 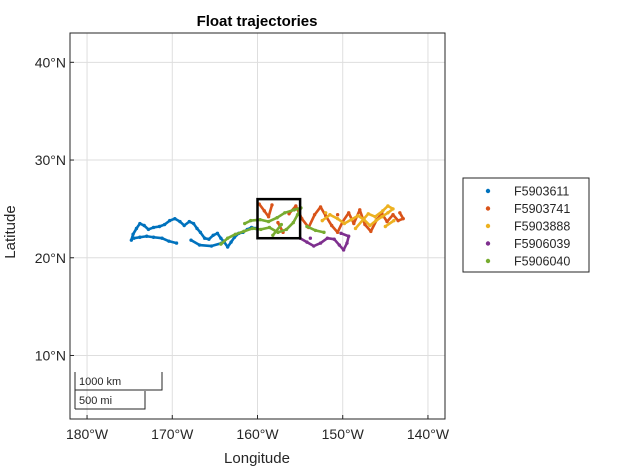 I want to click on legend-box, so click(x=526, y=225).